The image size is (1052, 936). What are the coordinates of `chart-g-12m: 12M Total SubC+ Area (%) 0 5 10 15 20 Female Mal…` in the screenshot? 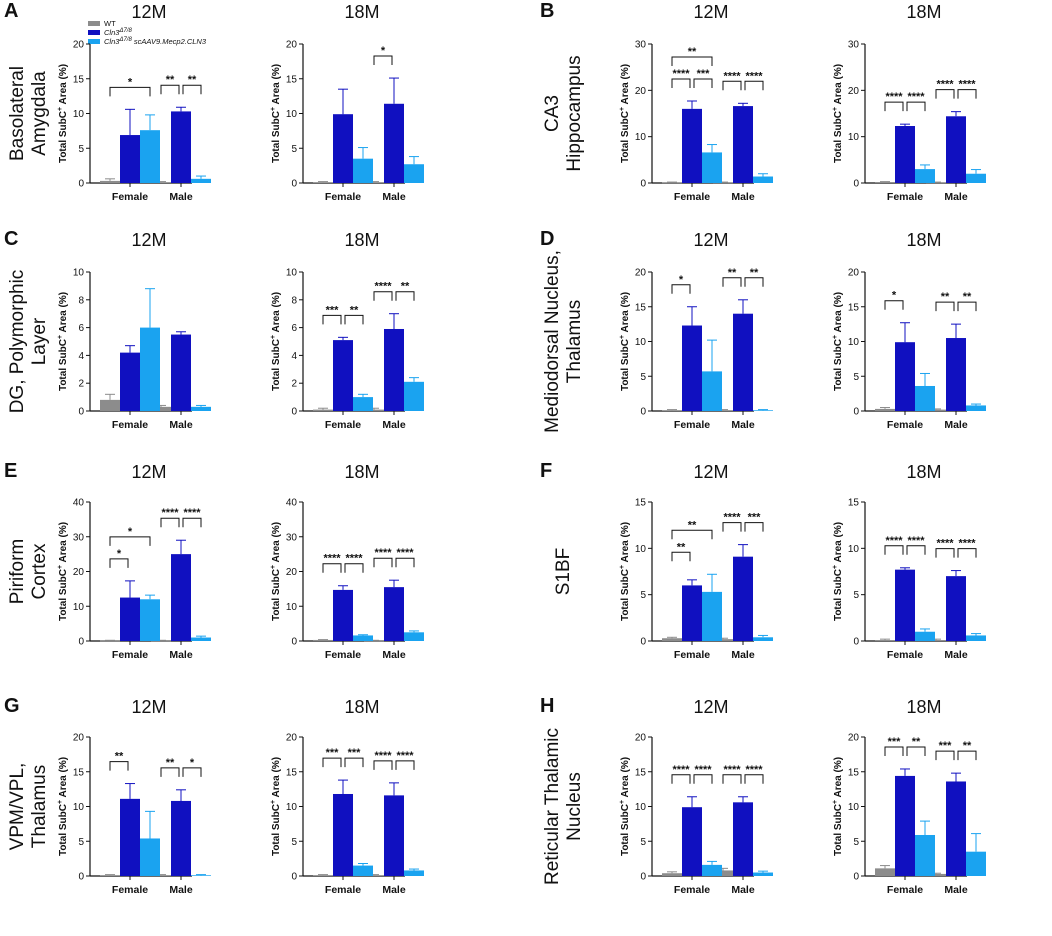 It's located at (134, 796).